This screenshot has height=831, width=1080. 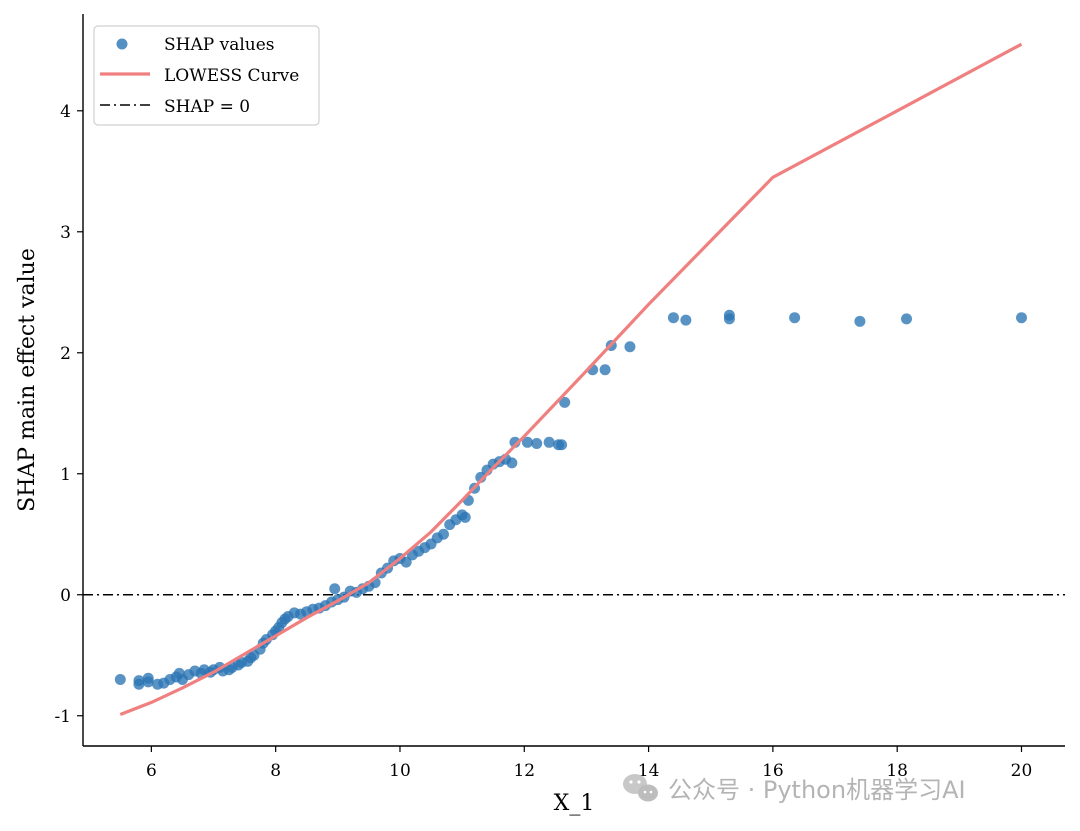 What do you see at coordinates (68, 414) in the screenshot?
I see `y-ticks: -1 0 1 2 3 4` at bounding box center [68, 414].